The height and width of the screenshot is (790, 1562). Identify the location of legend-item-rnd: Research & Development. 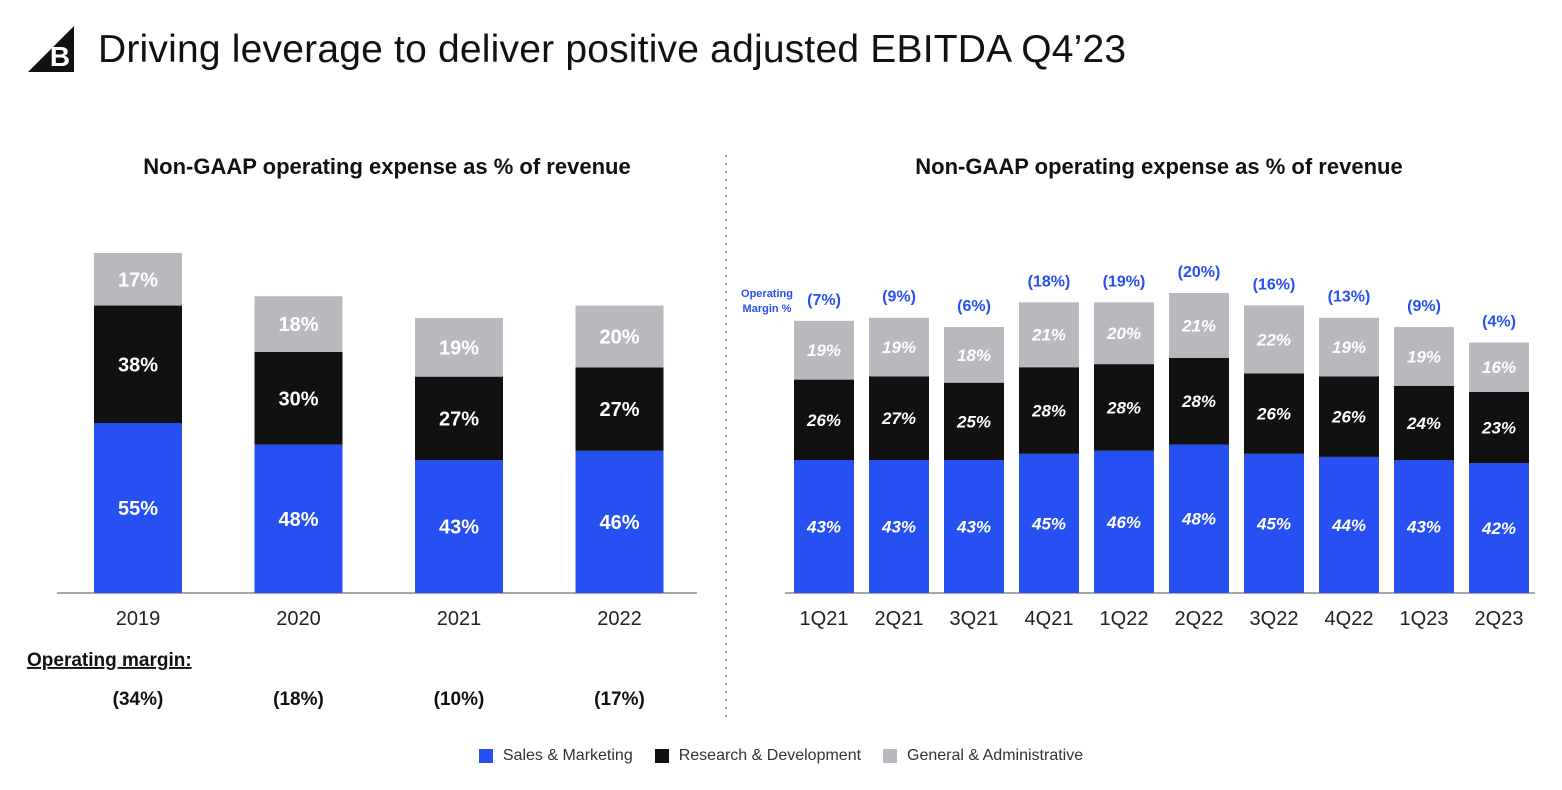
(758, 756).